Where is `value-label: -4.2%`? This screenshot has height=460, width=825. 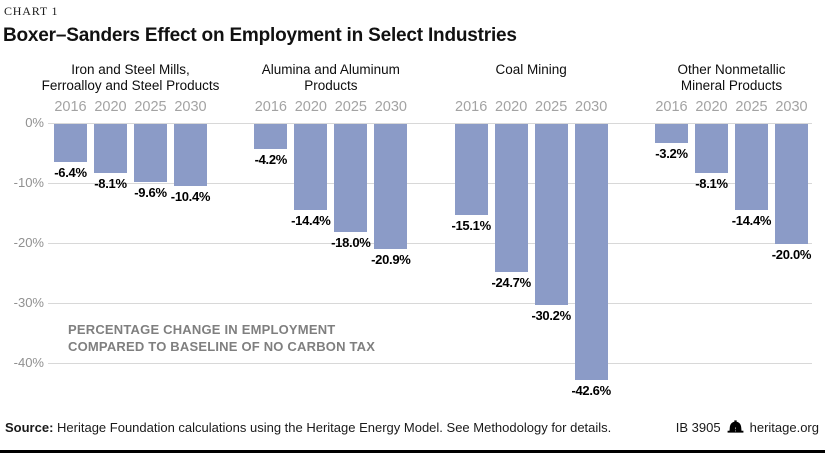 value-label: -4.2% is located at coordinates (271, 160).